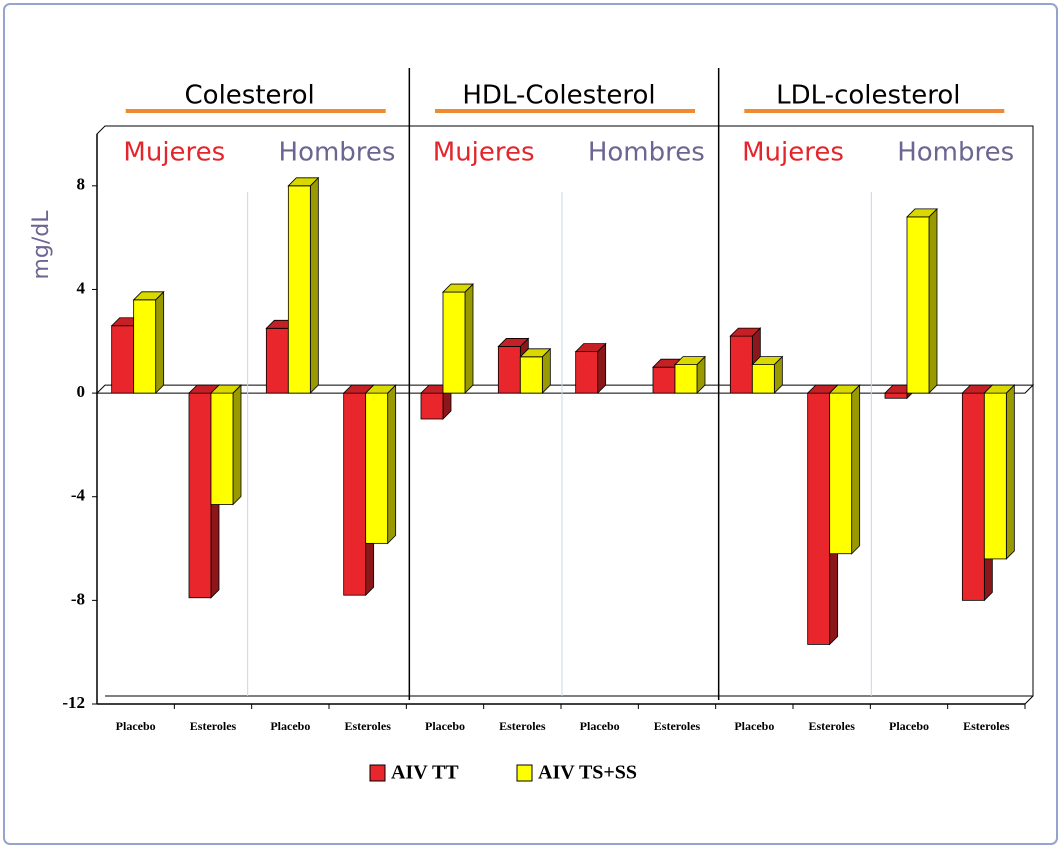 This screenshot has width=1062, height=849. Describe the element at coordinates (565, 389) in the screenshot. I see `zero-plane` at that location.